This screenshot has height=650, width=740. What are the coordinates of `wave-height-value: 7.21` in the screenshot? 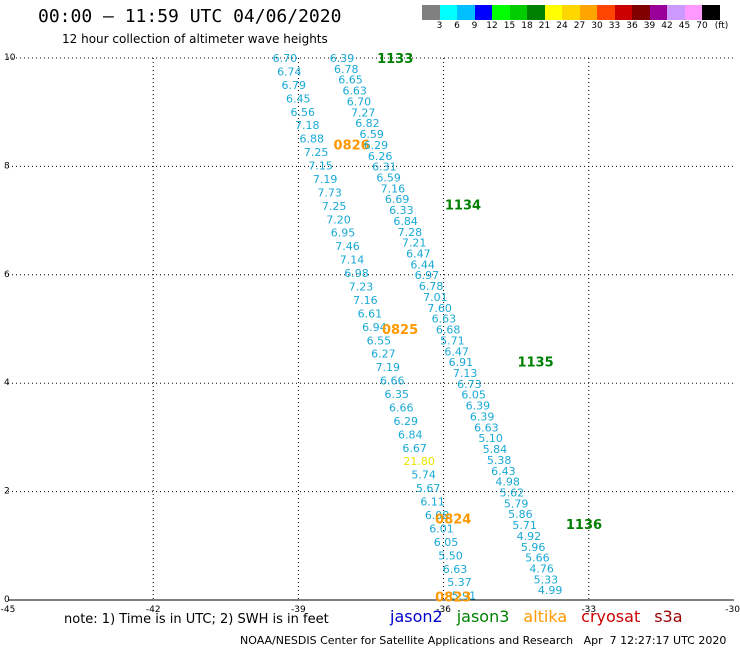 It's located at (414, 243).